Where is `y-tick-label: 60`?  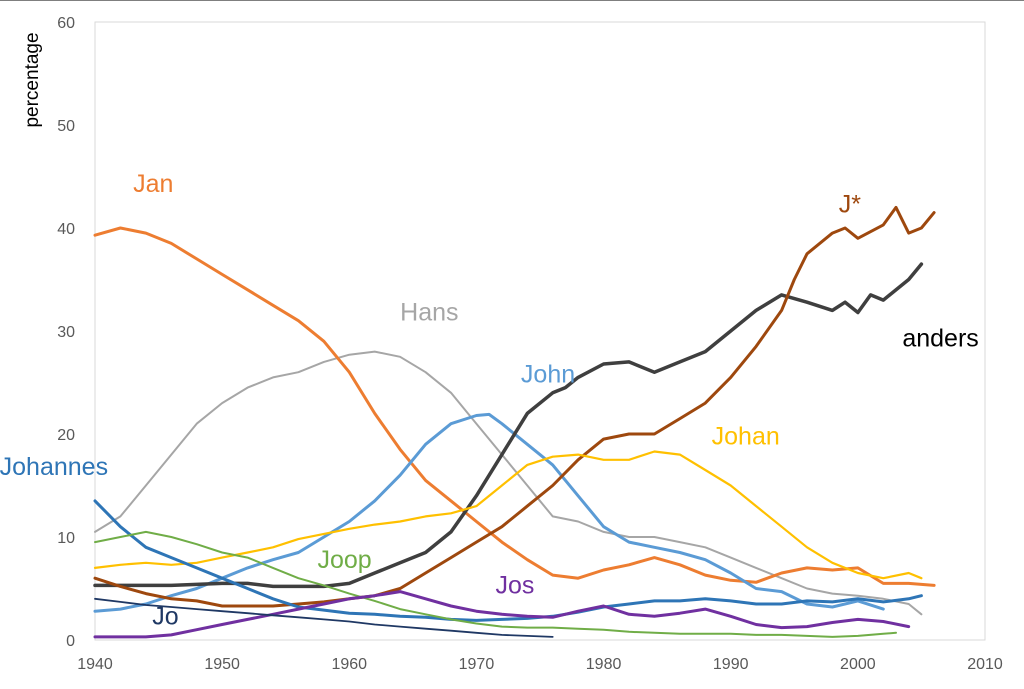
y-tick-label: 60 is located at coordinates (66, 23).